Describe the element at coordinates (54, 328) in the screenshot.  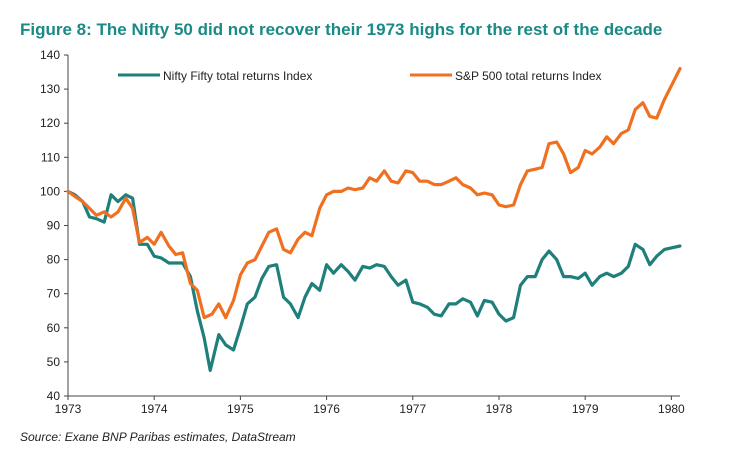
I see `y-tick-label: 60` at that location.